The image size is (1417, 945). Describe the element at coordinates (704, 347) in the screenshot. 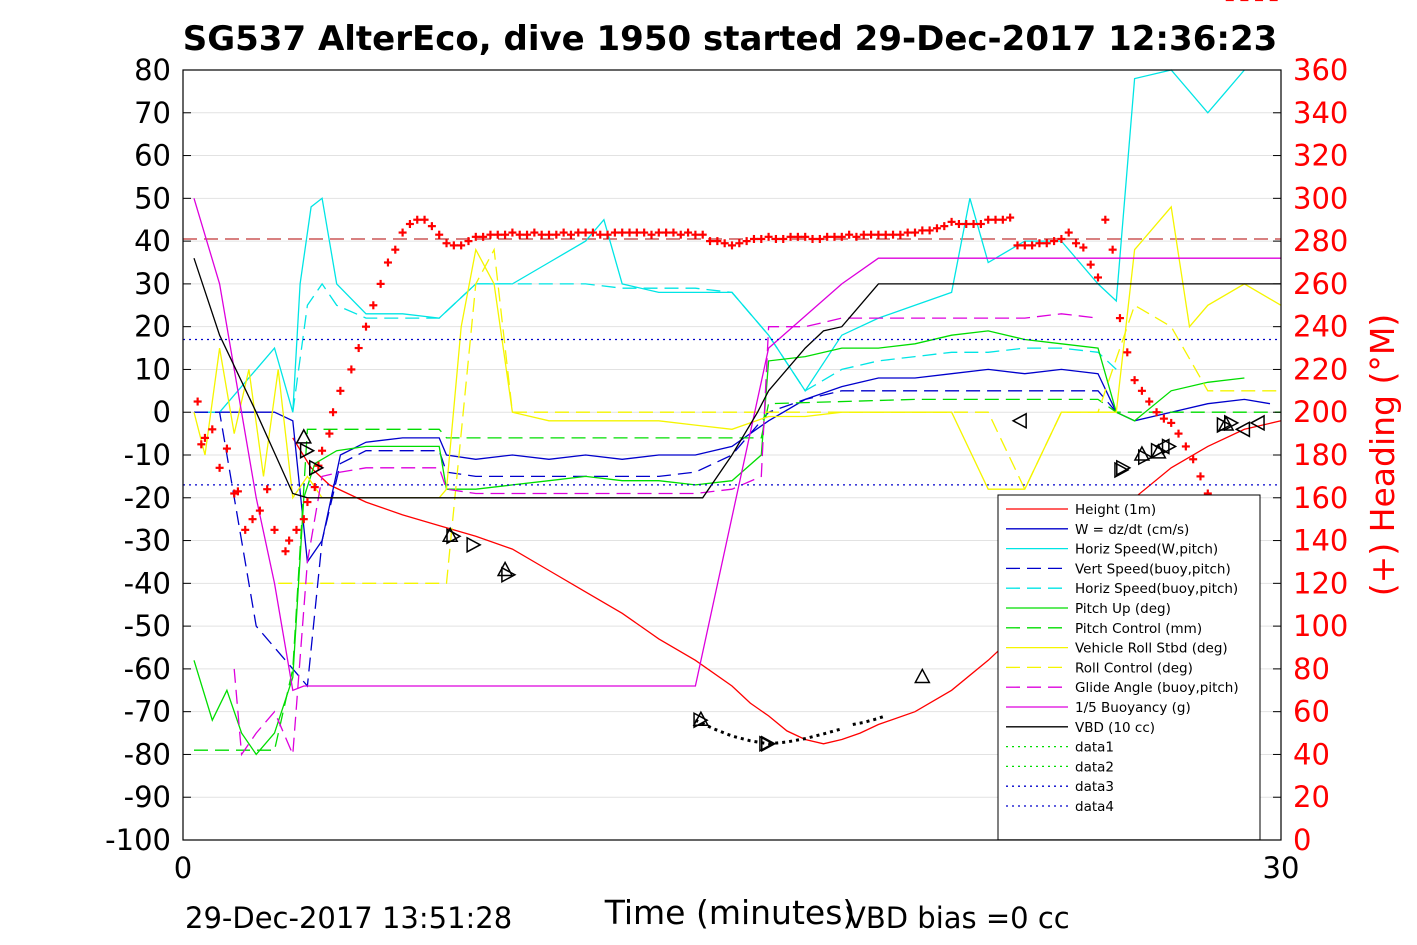

I see `series-line-horiz-speed-buoy-pitch-` at that location.